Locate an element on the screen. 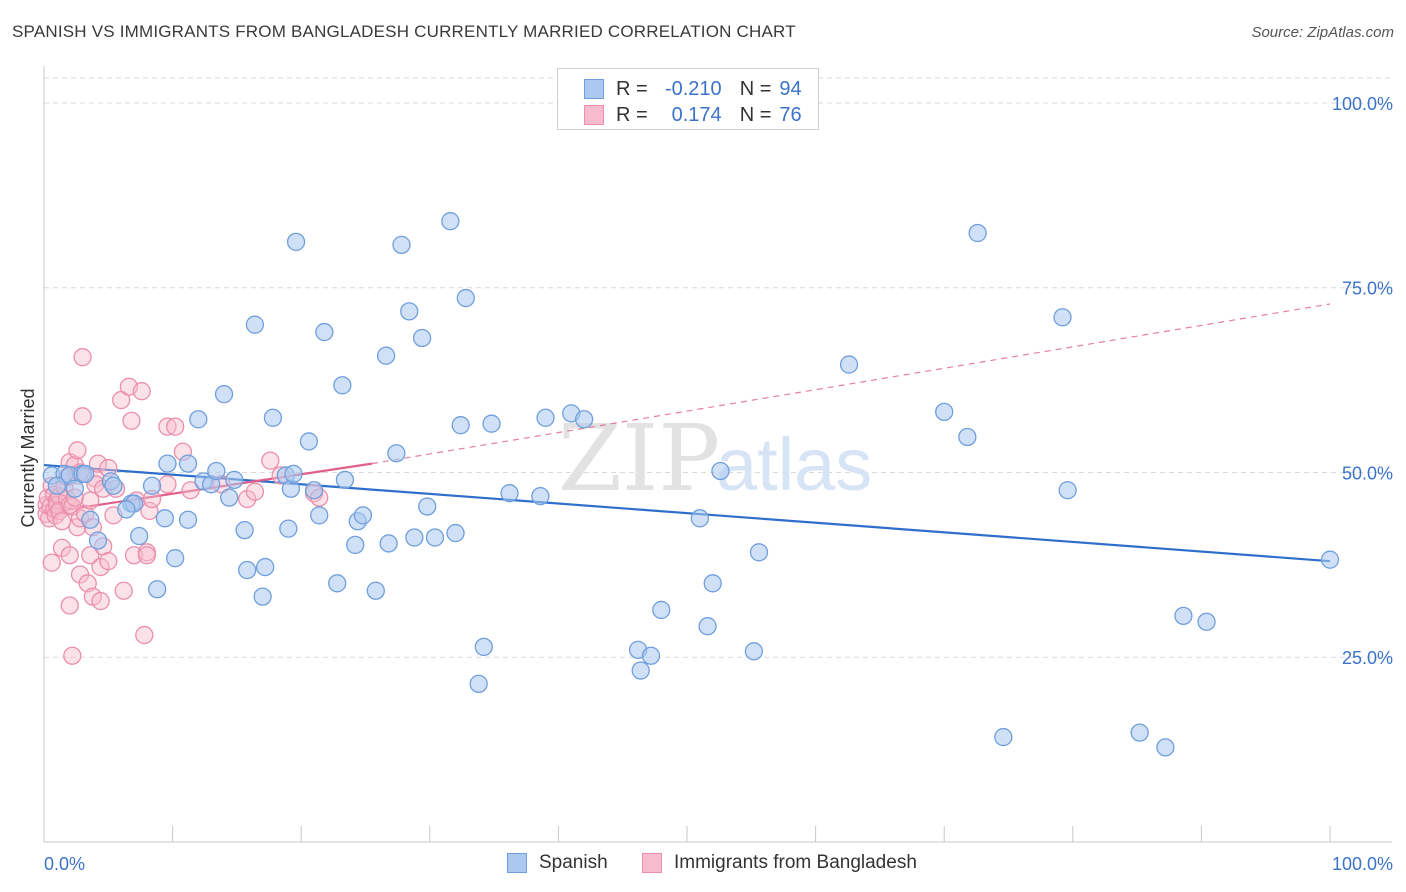  watermark: ZIP atlas is located at coordinates (715, 458).